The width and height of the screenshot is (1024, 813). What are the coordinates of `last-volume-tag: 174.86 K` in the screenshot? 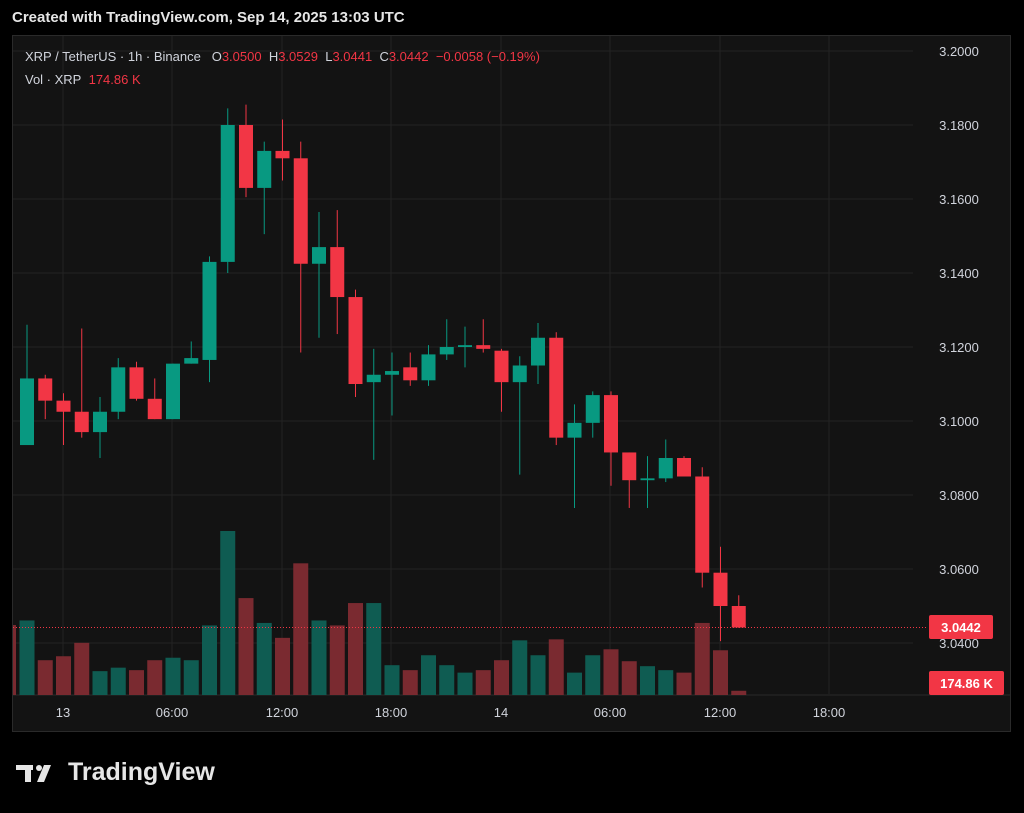 It's located at (966, 683).